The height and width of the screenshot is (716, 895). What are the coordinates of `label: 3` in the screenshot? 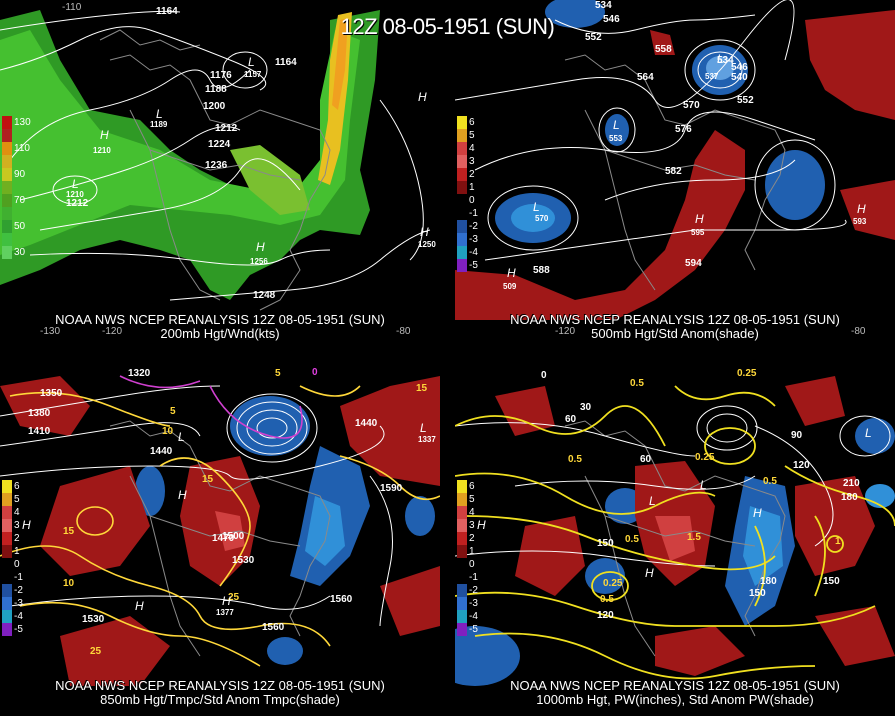 It's located at (472, 525).